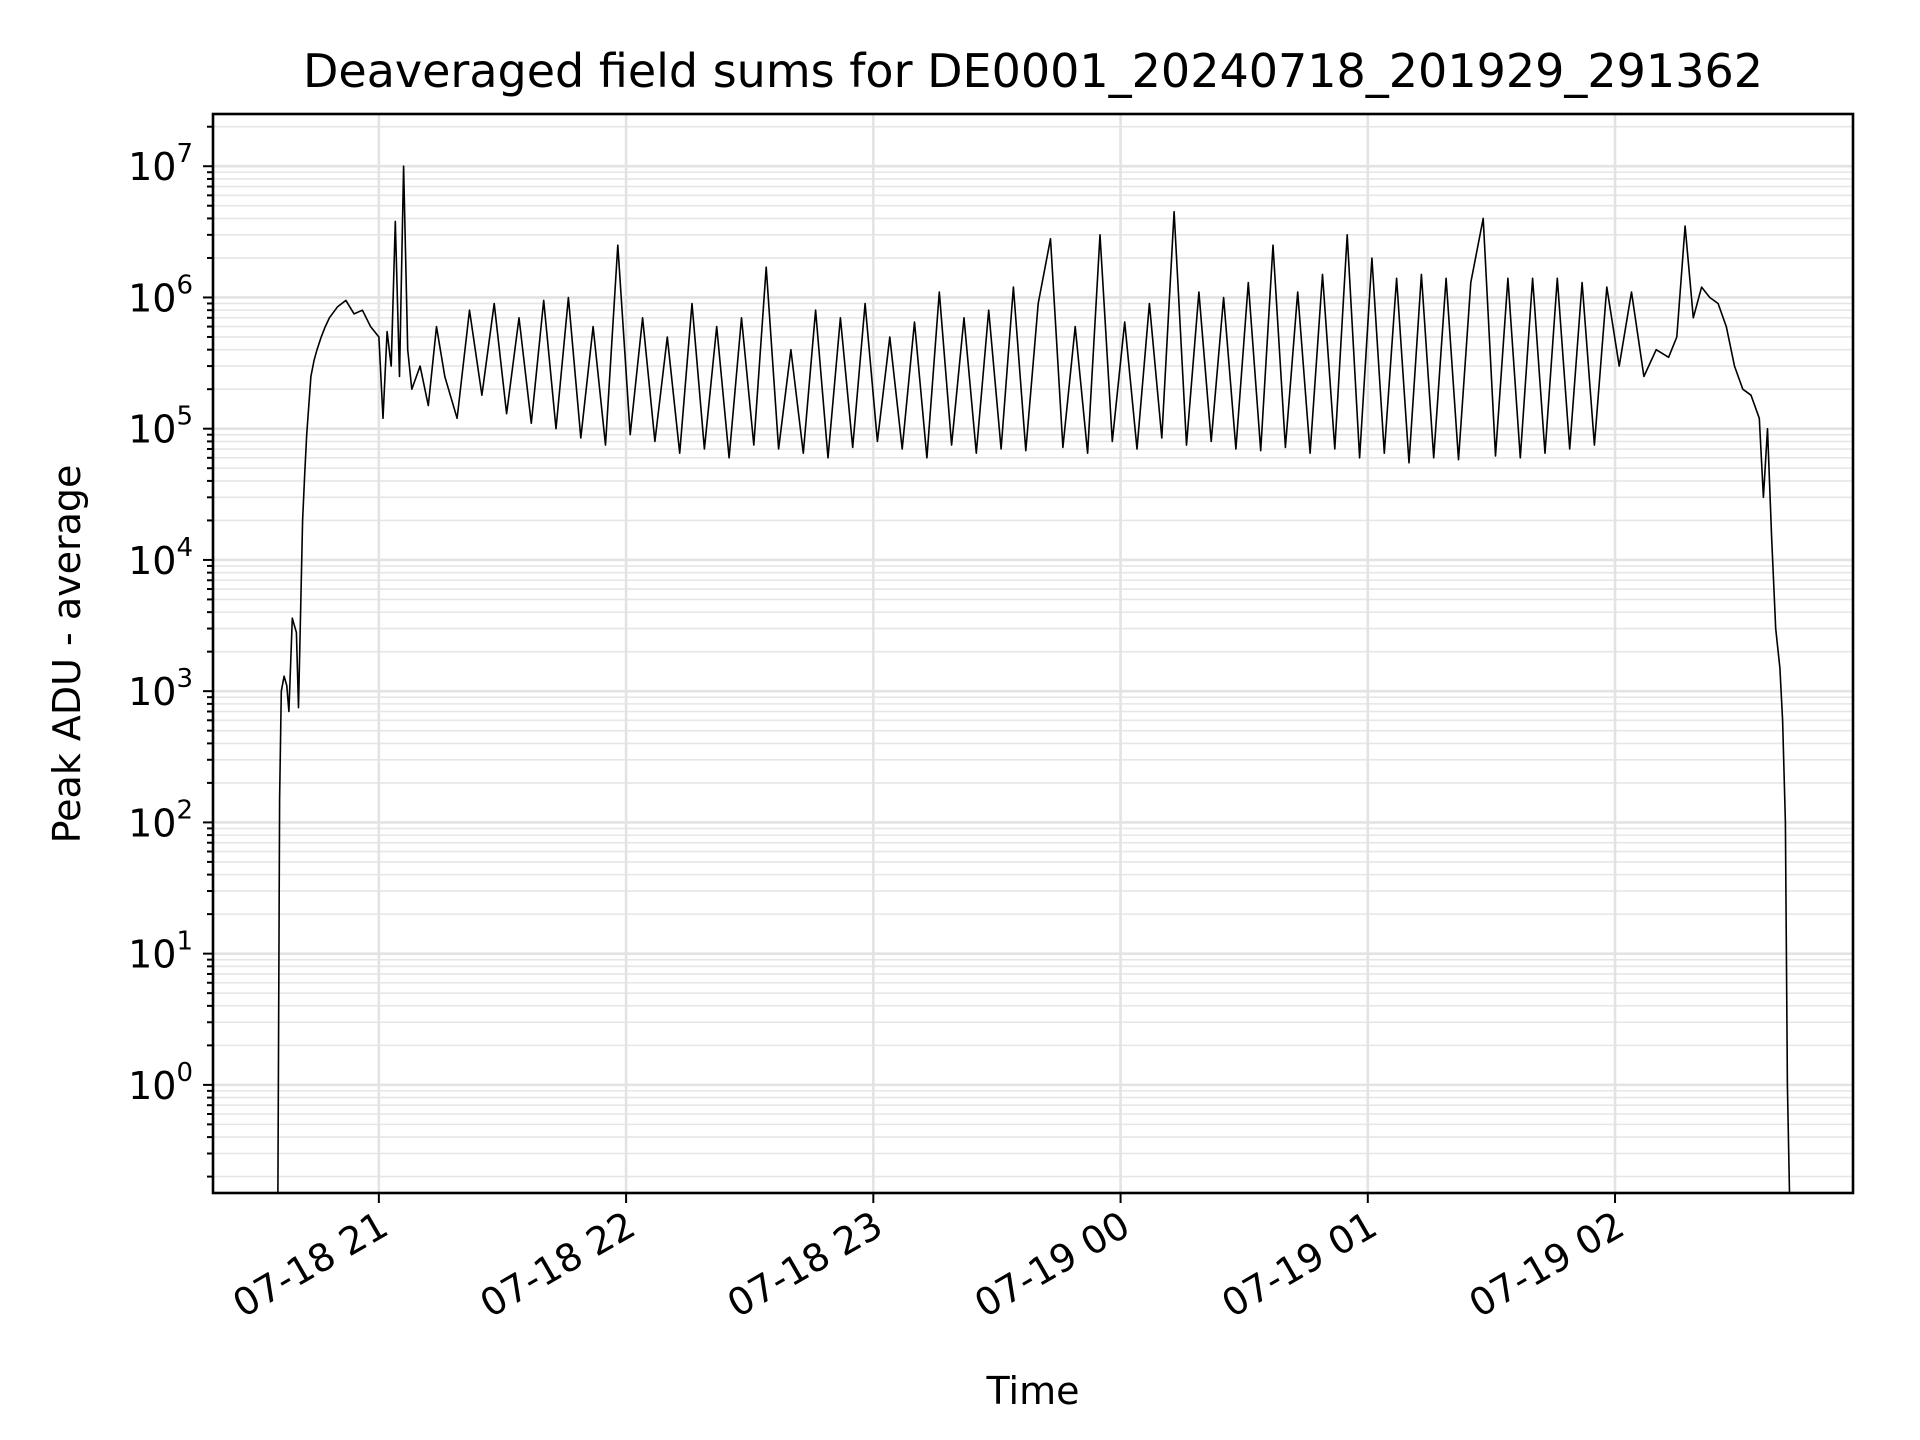 Image resolution: width=1920 pixels, height=1440 pixels. What do you see at coordinates (160, 689) in the screenshot?
I see `y-tick-label: 10³` at bounding box center [160, 689].